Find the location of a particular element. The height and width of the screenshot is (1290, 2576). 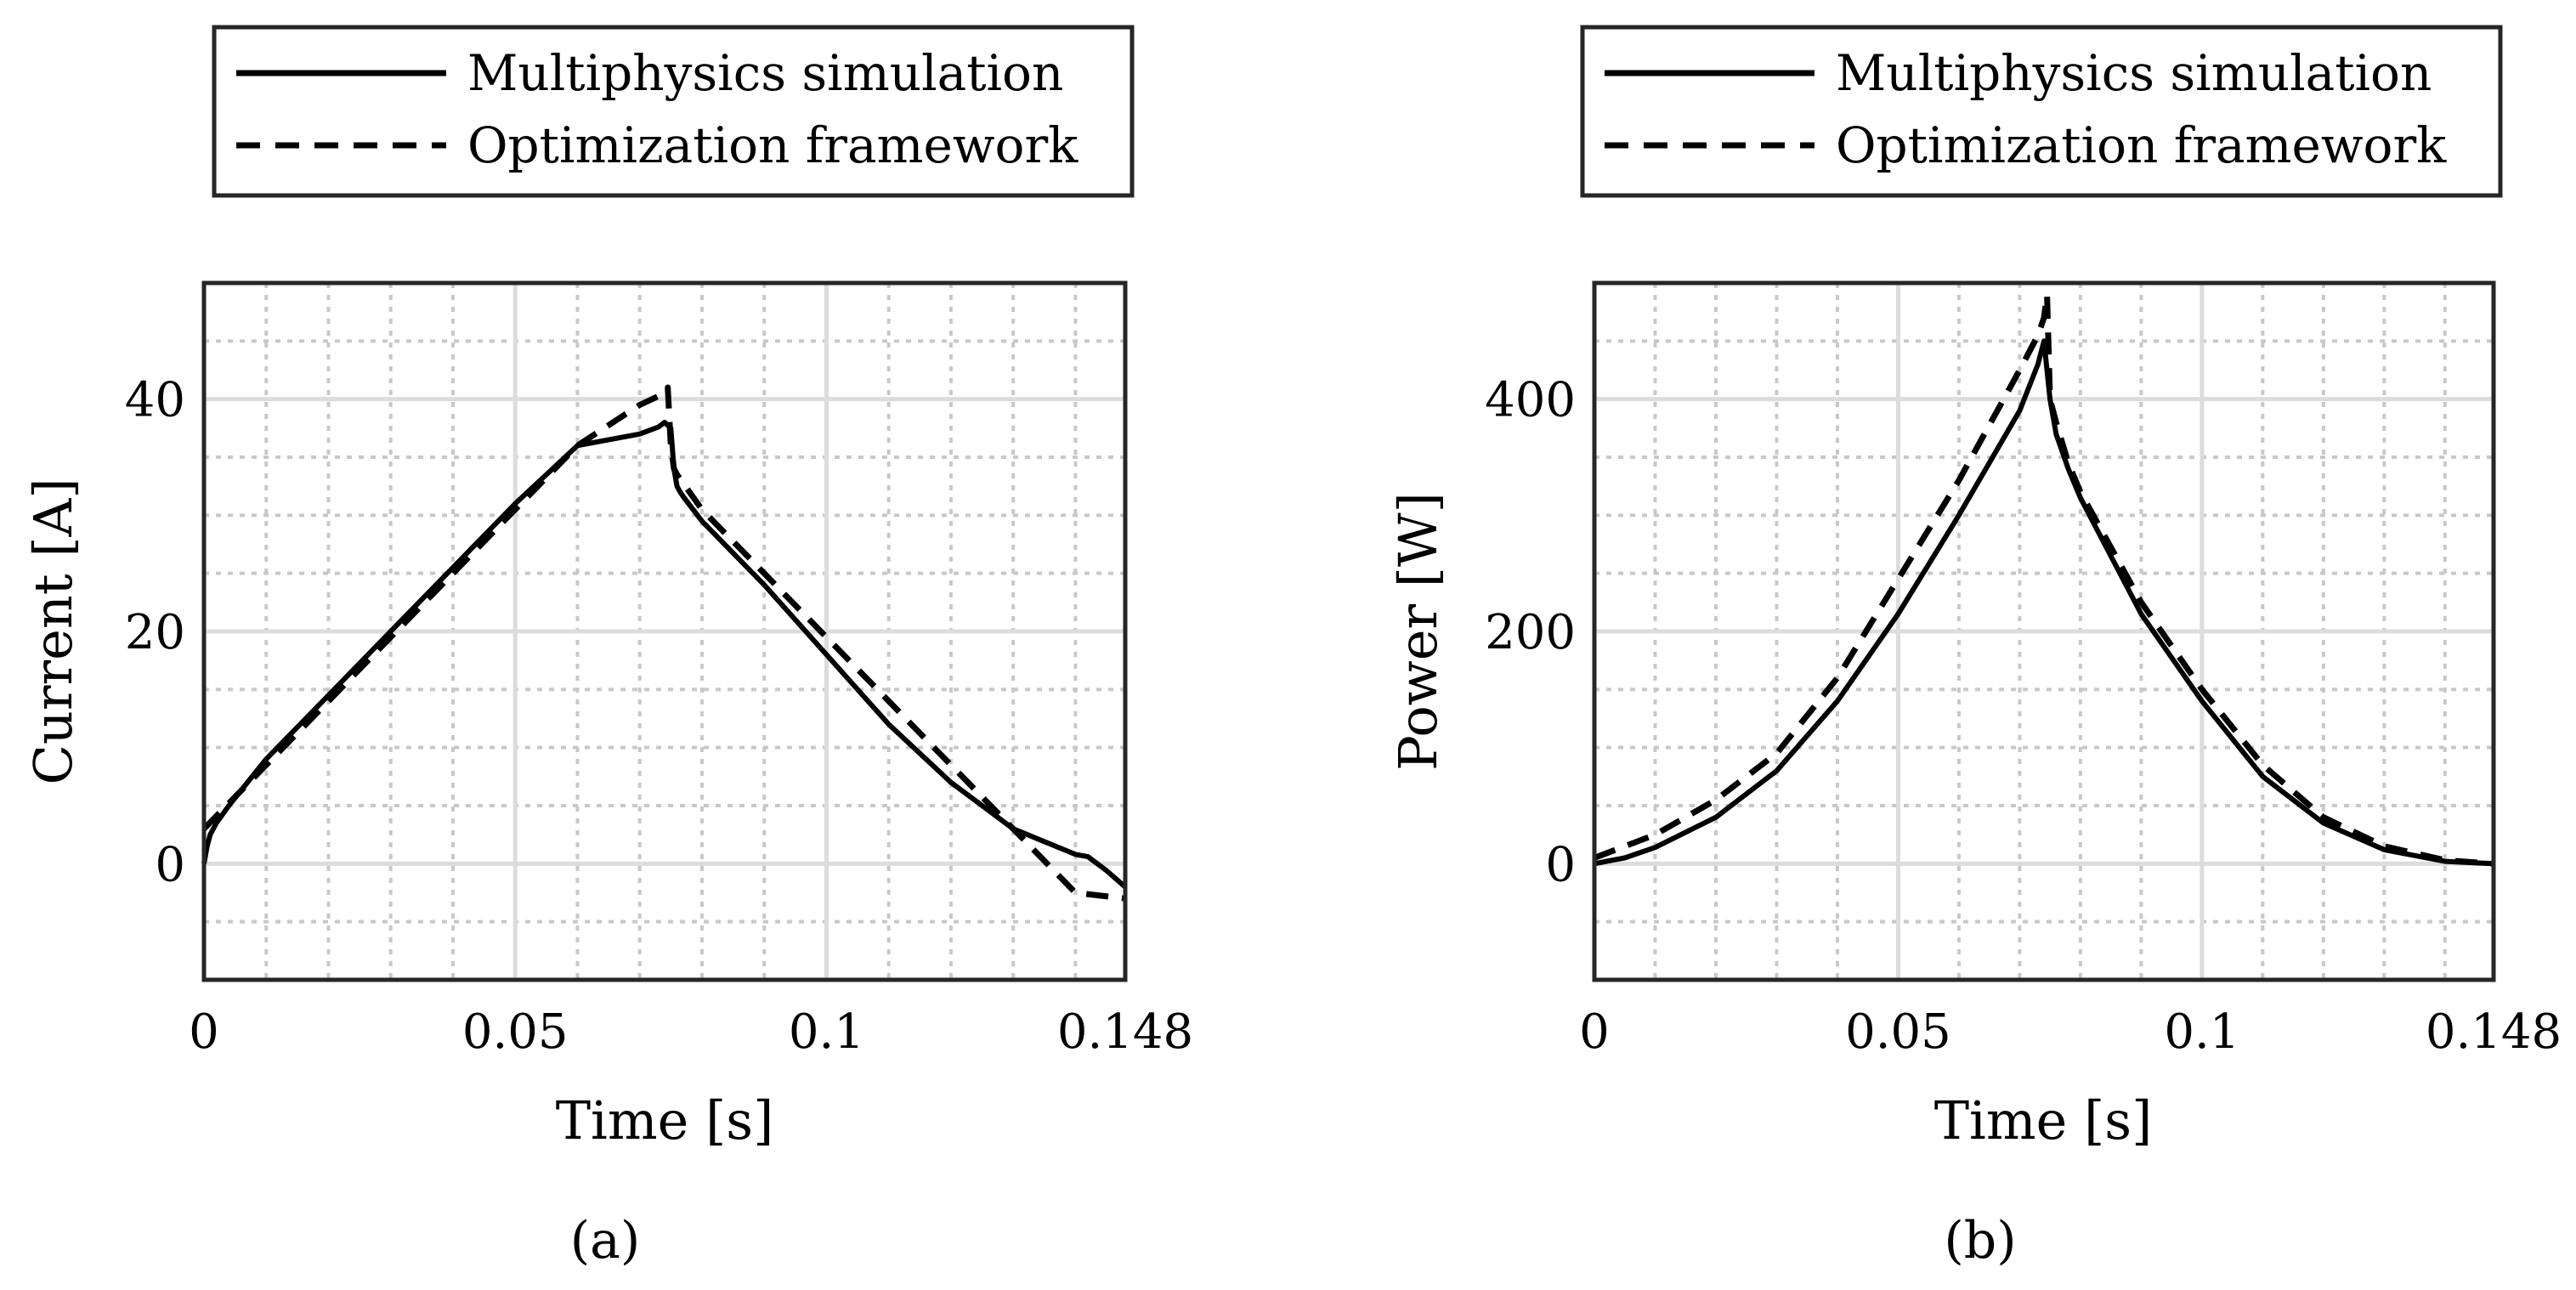

y-tick-labels: 0 20 40 is located at coordinates (155, 633).